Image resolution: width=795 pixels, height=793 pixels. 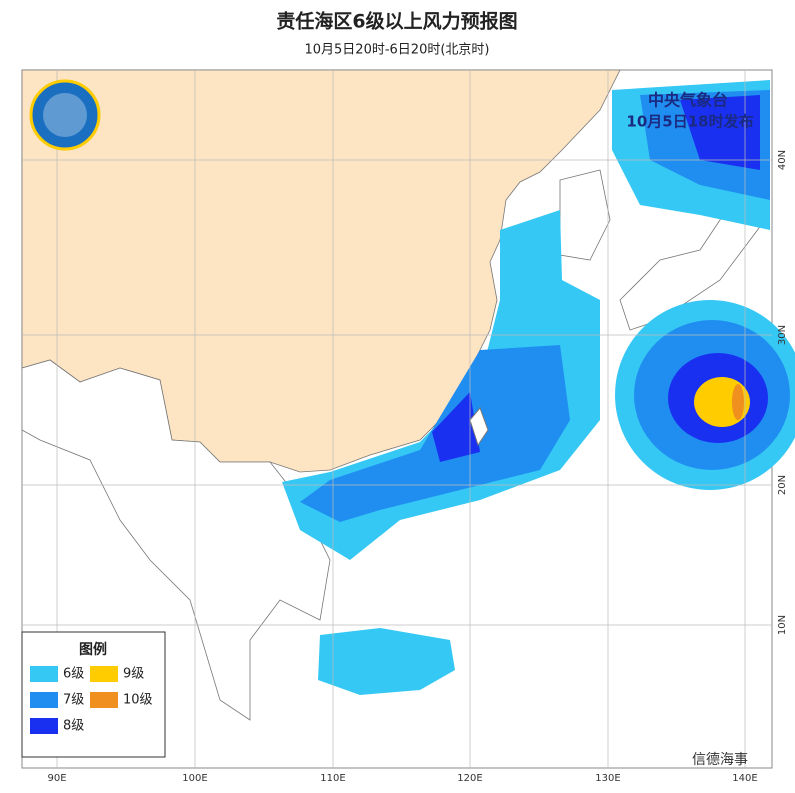 I want to click on longitude-label: 90E, so click(x=56, y=778).